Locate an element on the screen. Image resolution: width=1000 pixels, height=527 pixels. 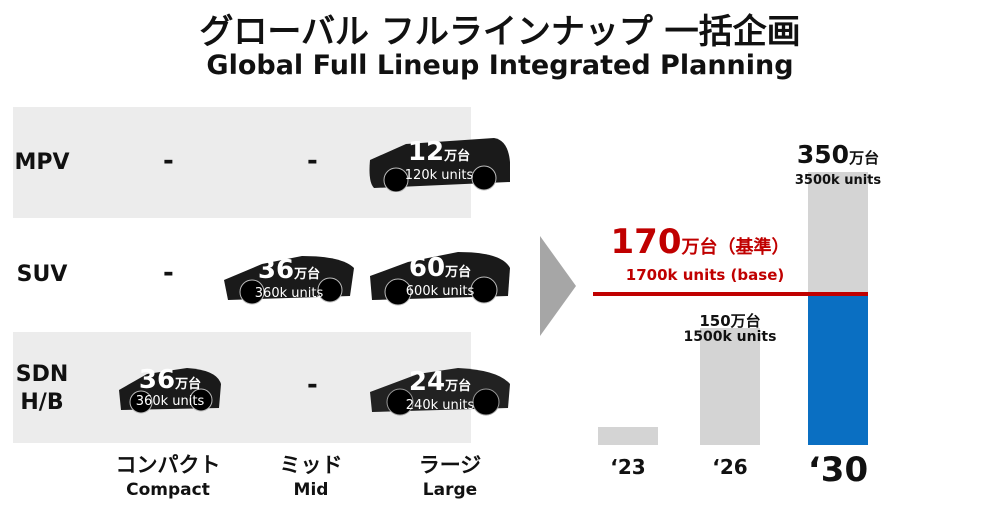
x-tick-2023: ‘23 is located at coordinates (628, 467).